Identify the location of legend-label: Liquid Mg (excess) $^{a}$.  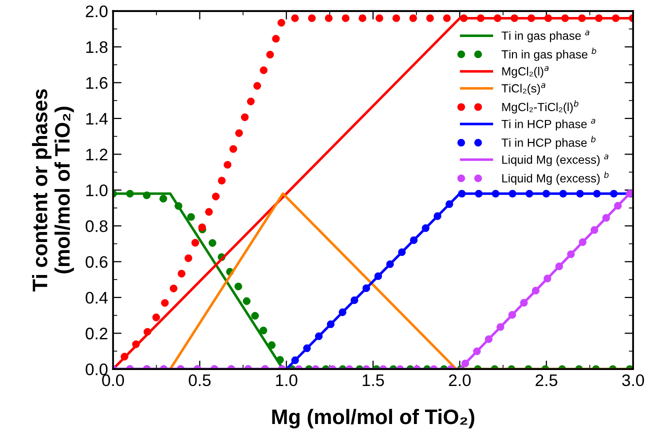
(555, 160).